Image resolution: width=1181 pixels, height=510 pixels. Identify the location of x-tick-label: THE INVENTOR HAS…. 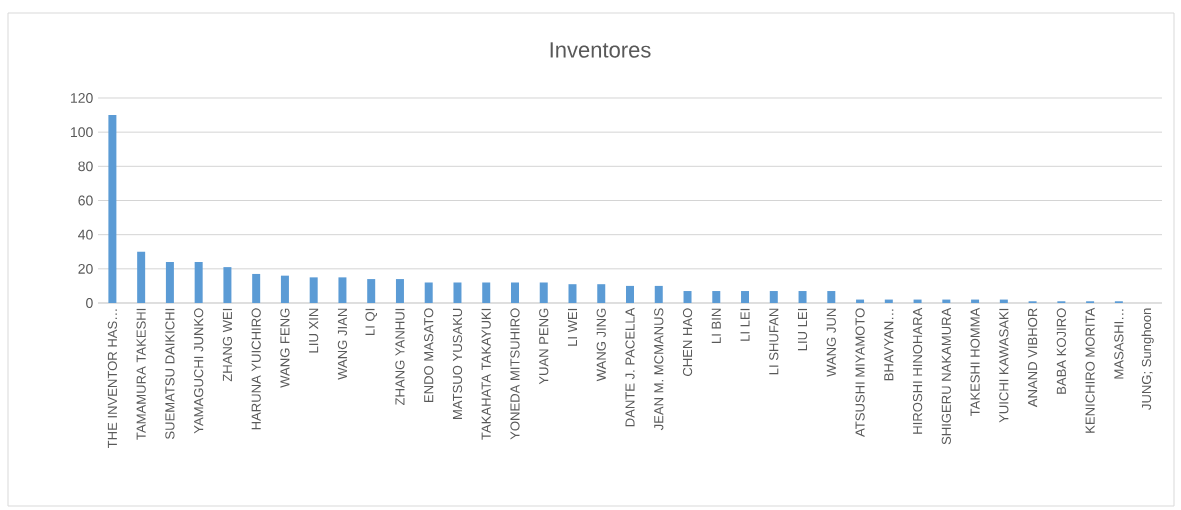
(112, 379).